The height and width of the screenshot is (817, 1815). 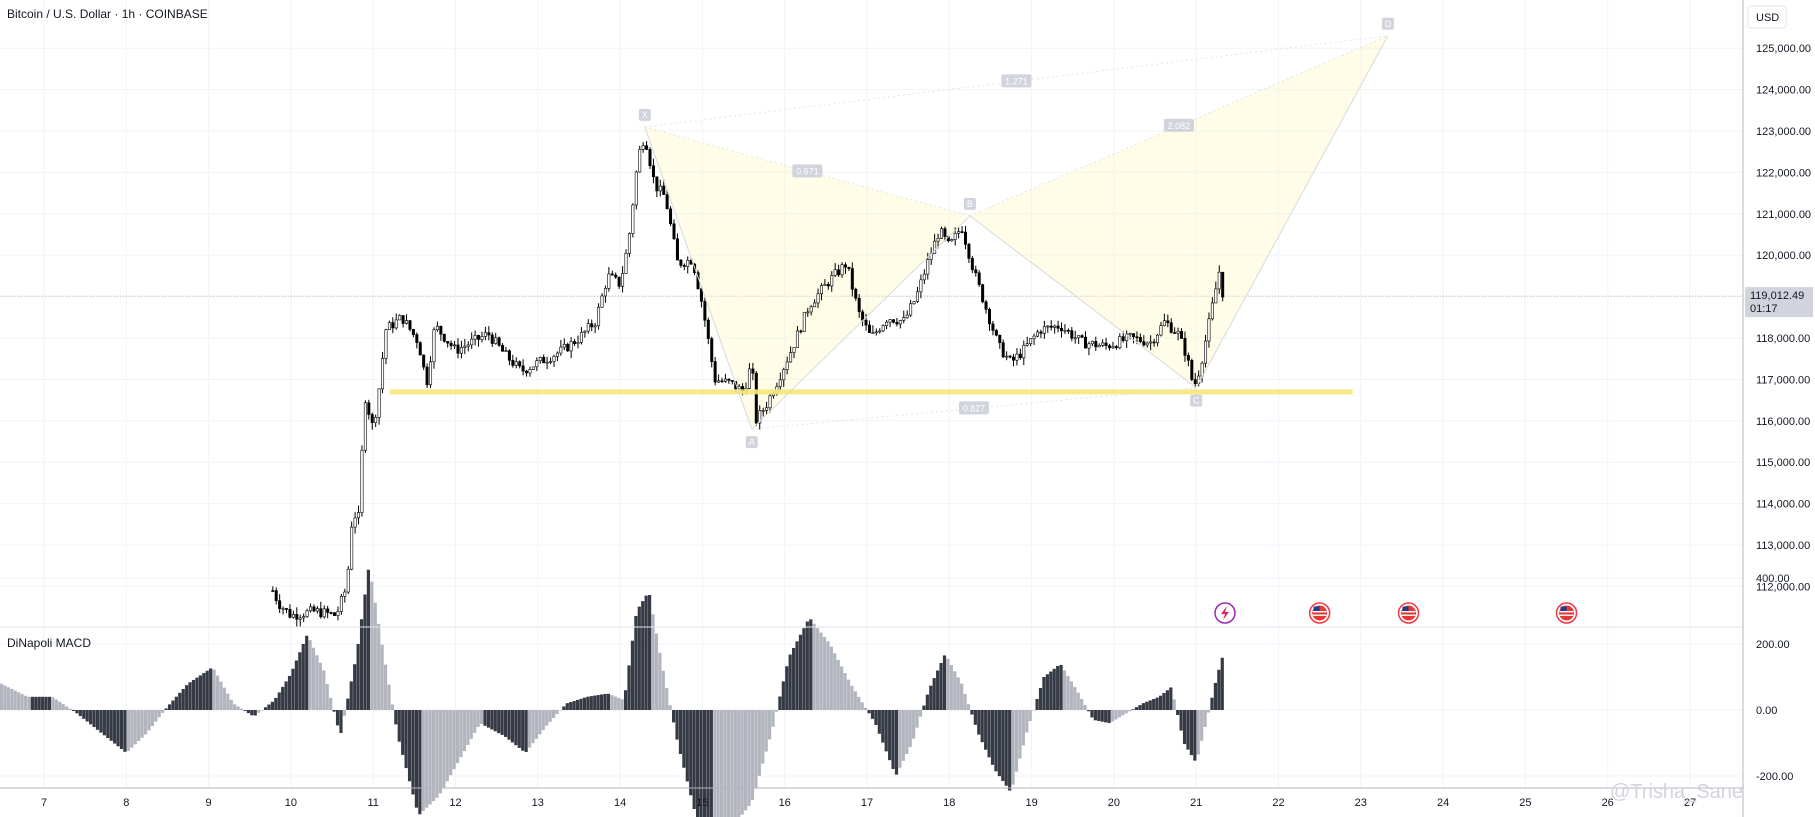 I want to click on lightning-icon, so click(x=1225, y=613).